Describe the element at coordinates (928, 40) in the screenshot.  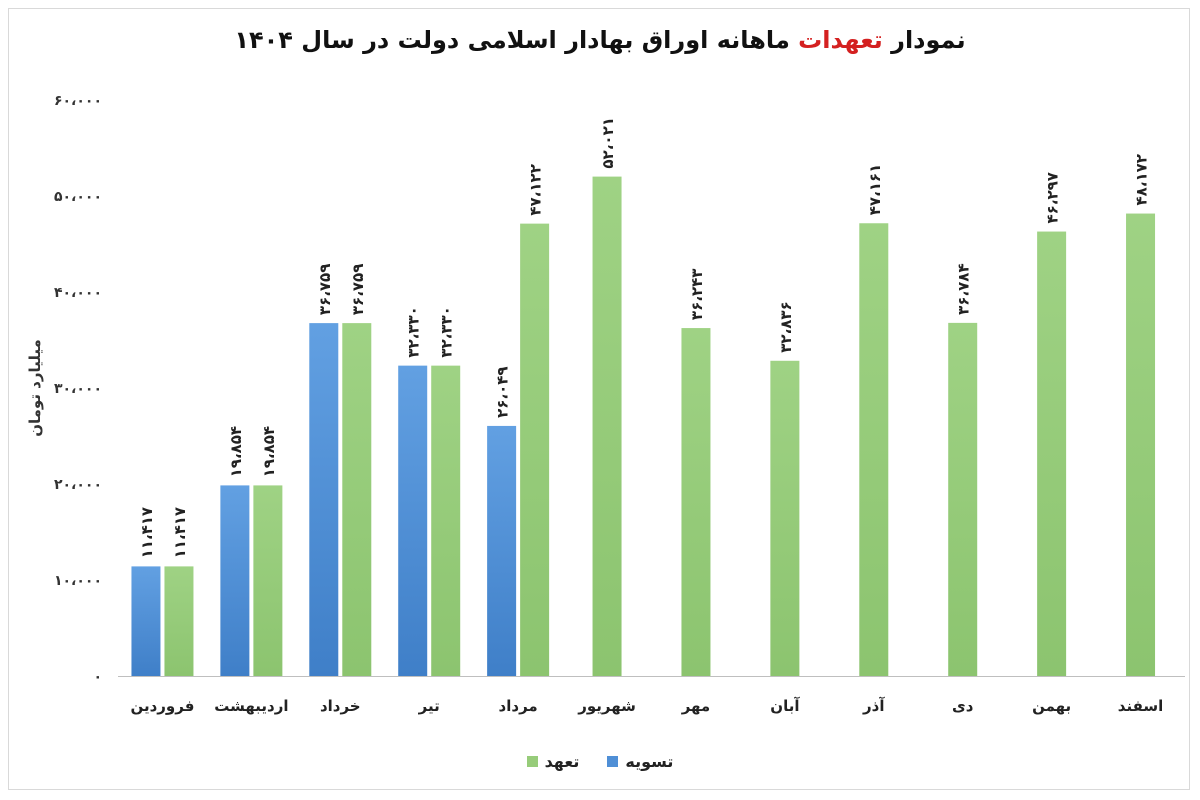
I see `title-prefix: نمودار` at that location.